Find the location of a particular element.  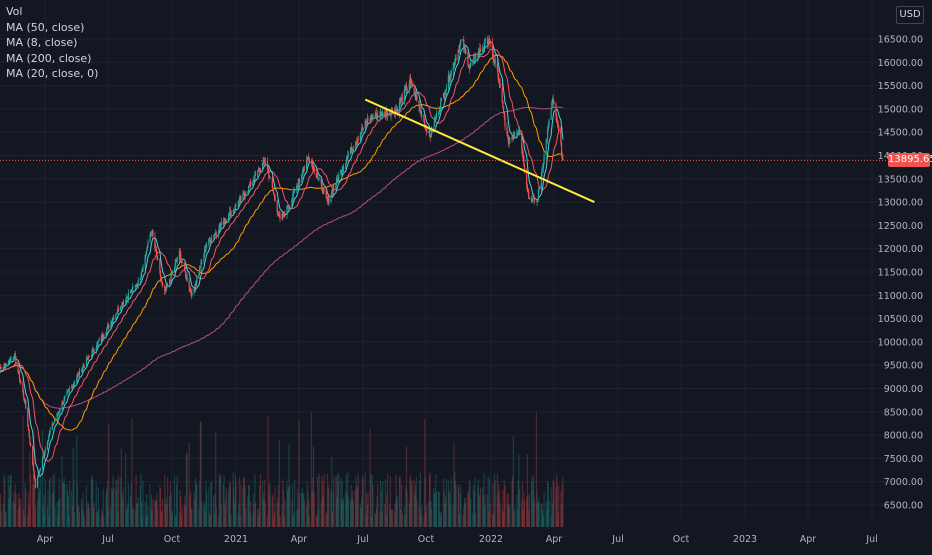

trendline is located at coordinates (479, 151).